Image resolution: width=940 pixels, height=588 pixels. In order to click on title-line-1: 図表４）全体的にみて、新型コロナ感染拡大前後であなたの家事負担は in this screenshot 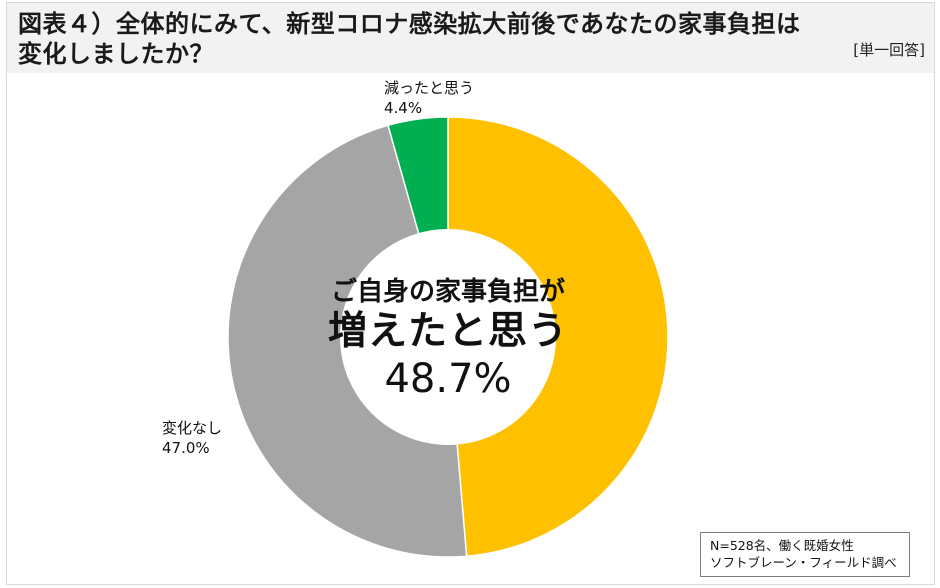, I will do `click(409, 24)`.